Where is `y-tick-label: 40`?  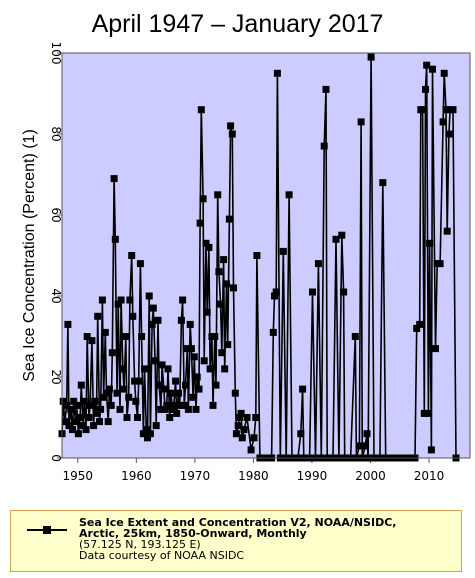
y-tick-label: 40 is located at coordinates (56, 295).